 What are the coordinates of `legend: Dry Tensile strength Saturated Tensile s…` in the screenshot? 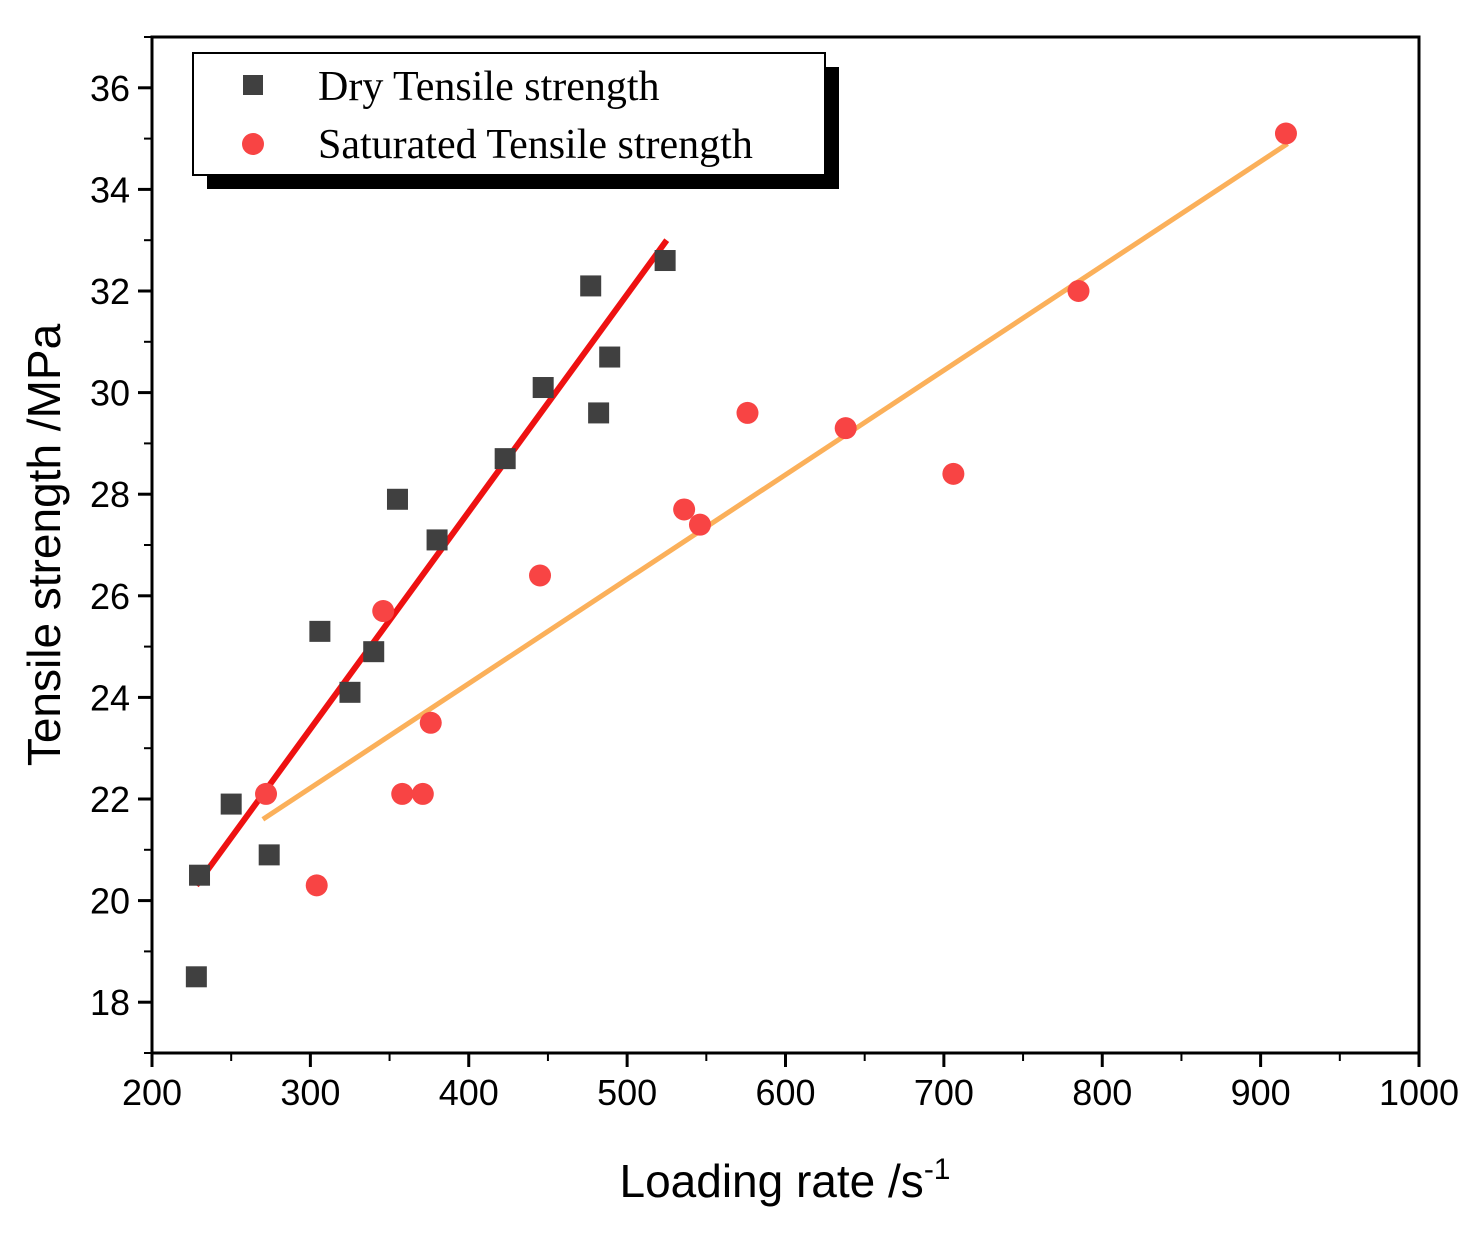 It's located at (515, 120).